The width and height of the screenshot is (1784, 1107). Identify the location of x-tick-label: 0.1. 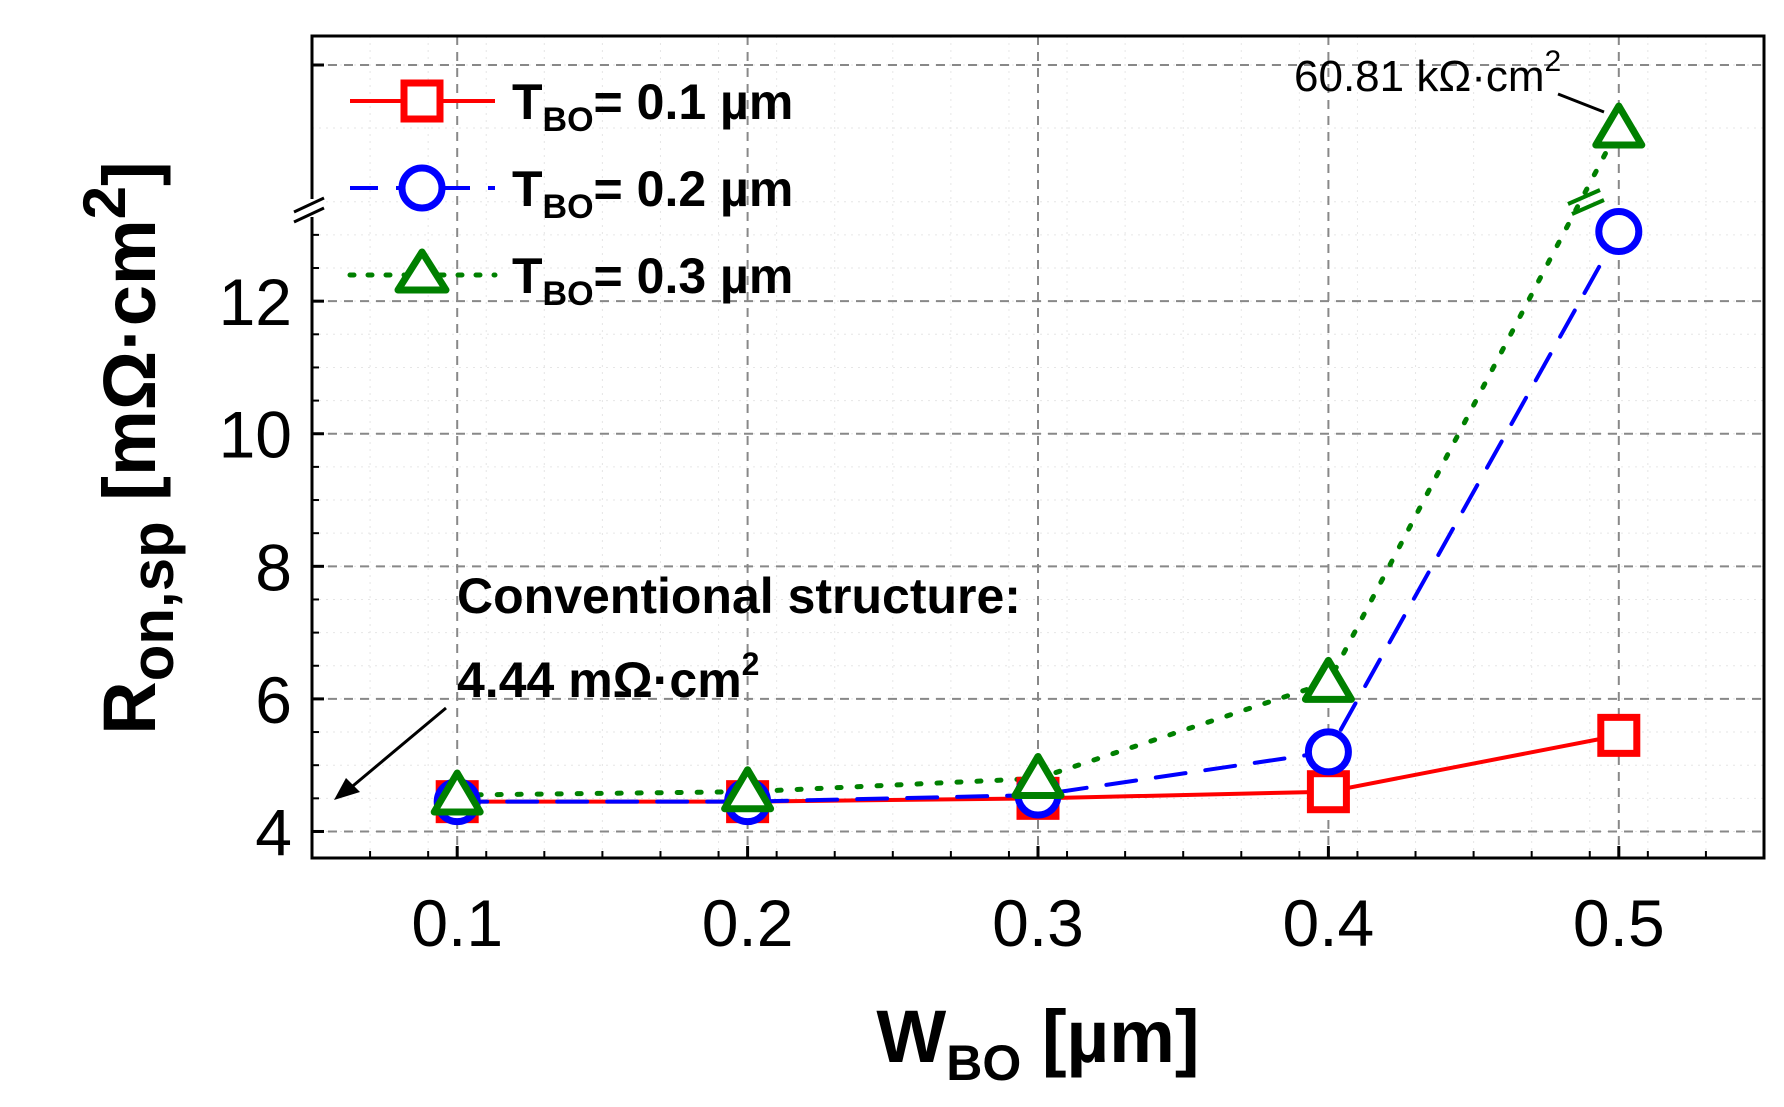
(457, 923).